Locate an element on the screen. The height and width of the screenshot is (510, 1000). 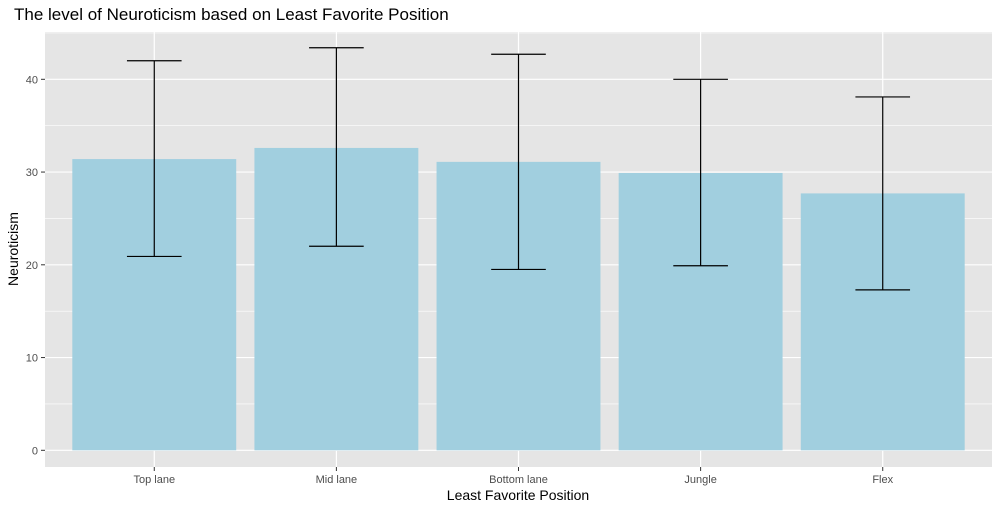
x-axis: Top lane Mid lane Bottom lane Jungle Flex is located at coordinates (513, 476).